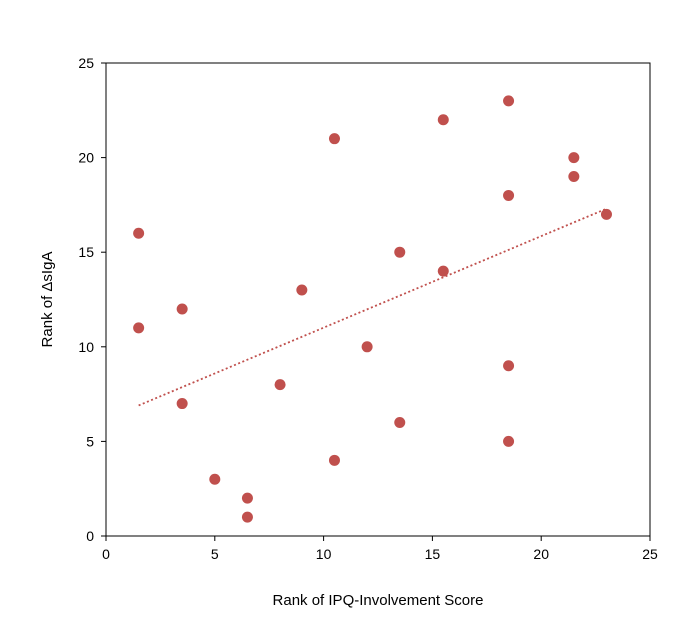  Describe the element at coordinates (380, 549) in the screenshot. I see `x-axis-ticks: 0 5 10 15 20 25` at that location.